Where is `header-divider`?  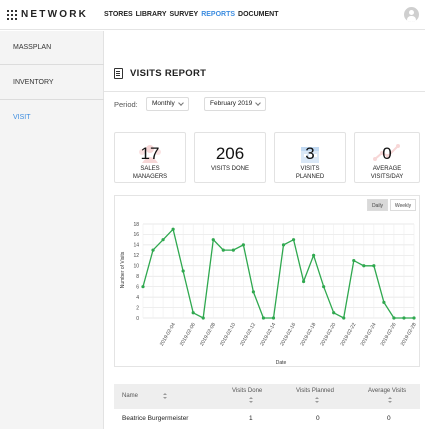 header-divider is located at coordinates (264, 91).